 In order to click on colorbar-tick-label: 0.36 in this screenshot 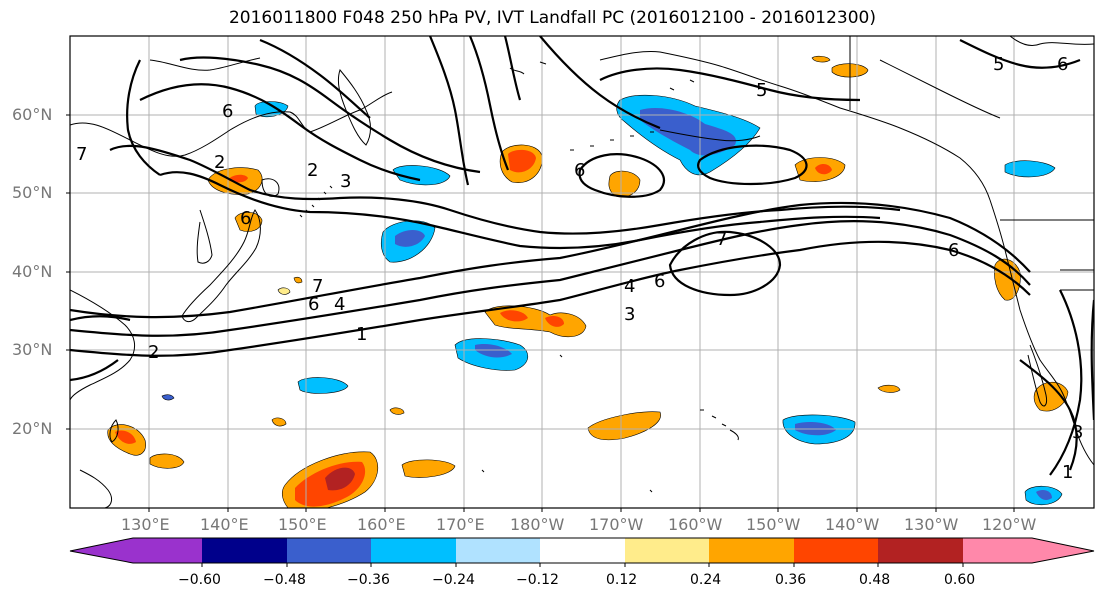, I will do `click(791, 580)`.